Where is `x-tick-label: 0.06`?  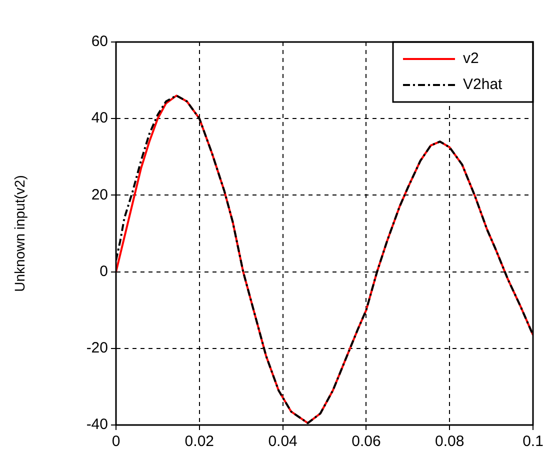 x-tick-label: 0.06 is located at coordinates (366, 441).